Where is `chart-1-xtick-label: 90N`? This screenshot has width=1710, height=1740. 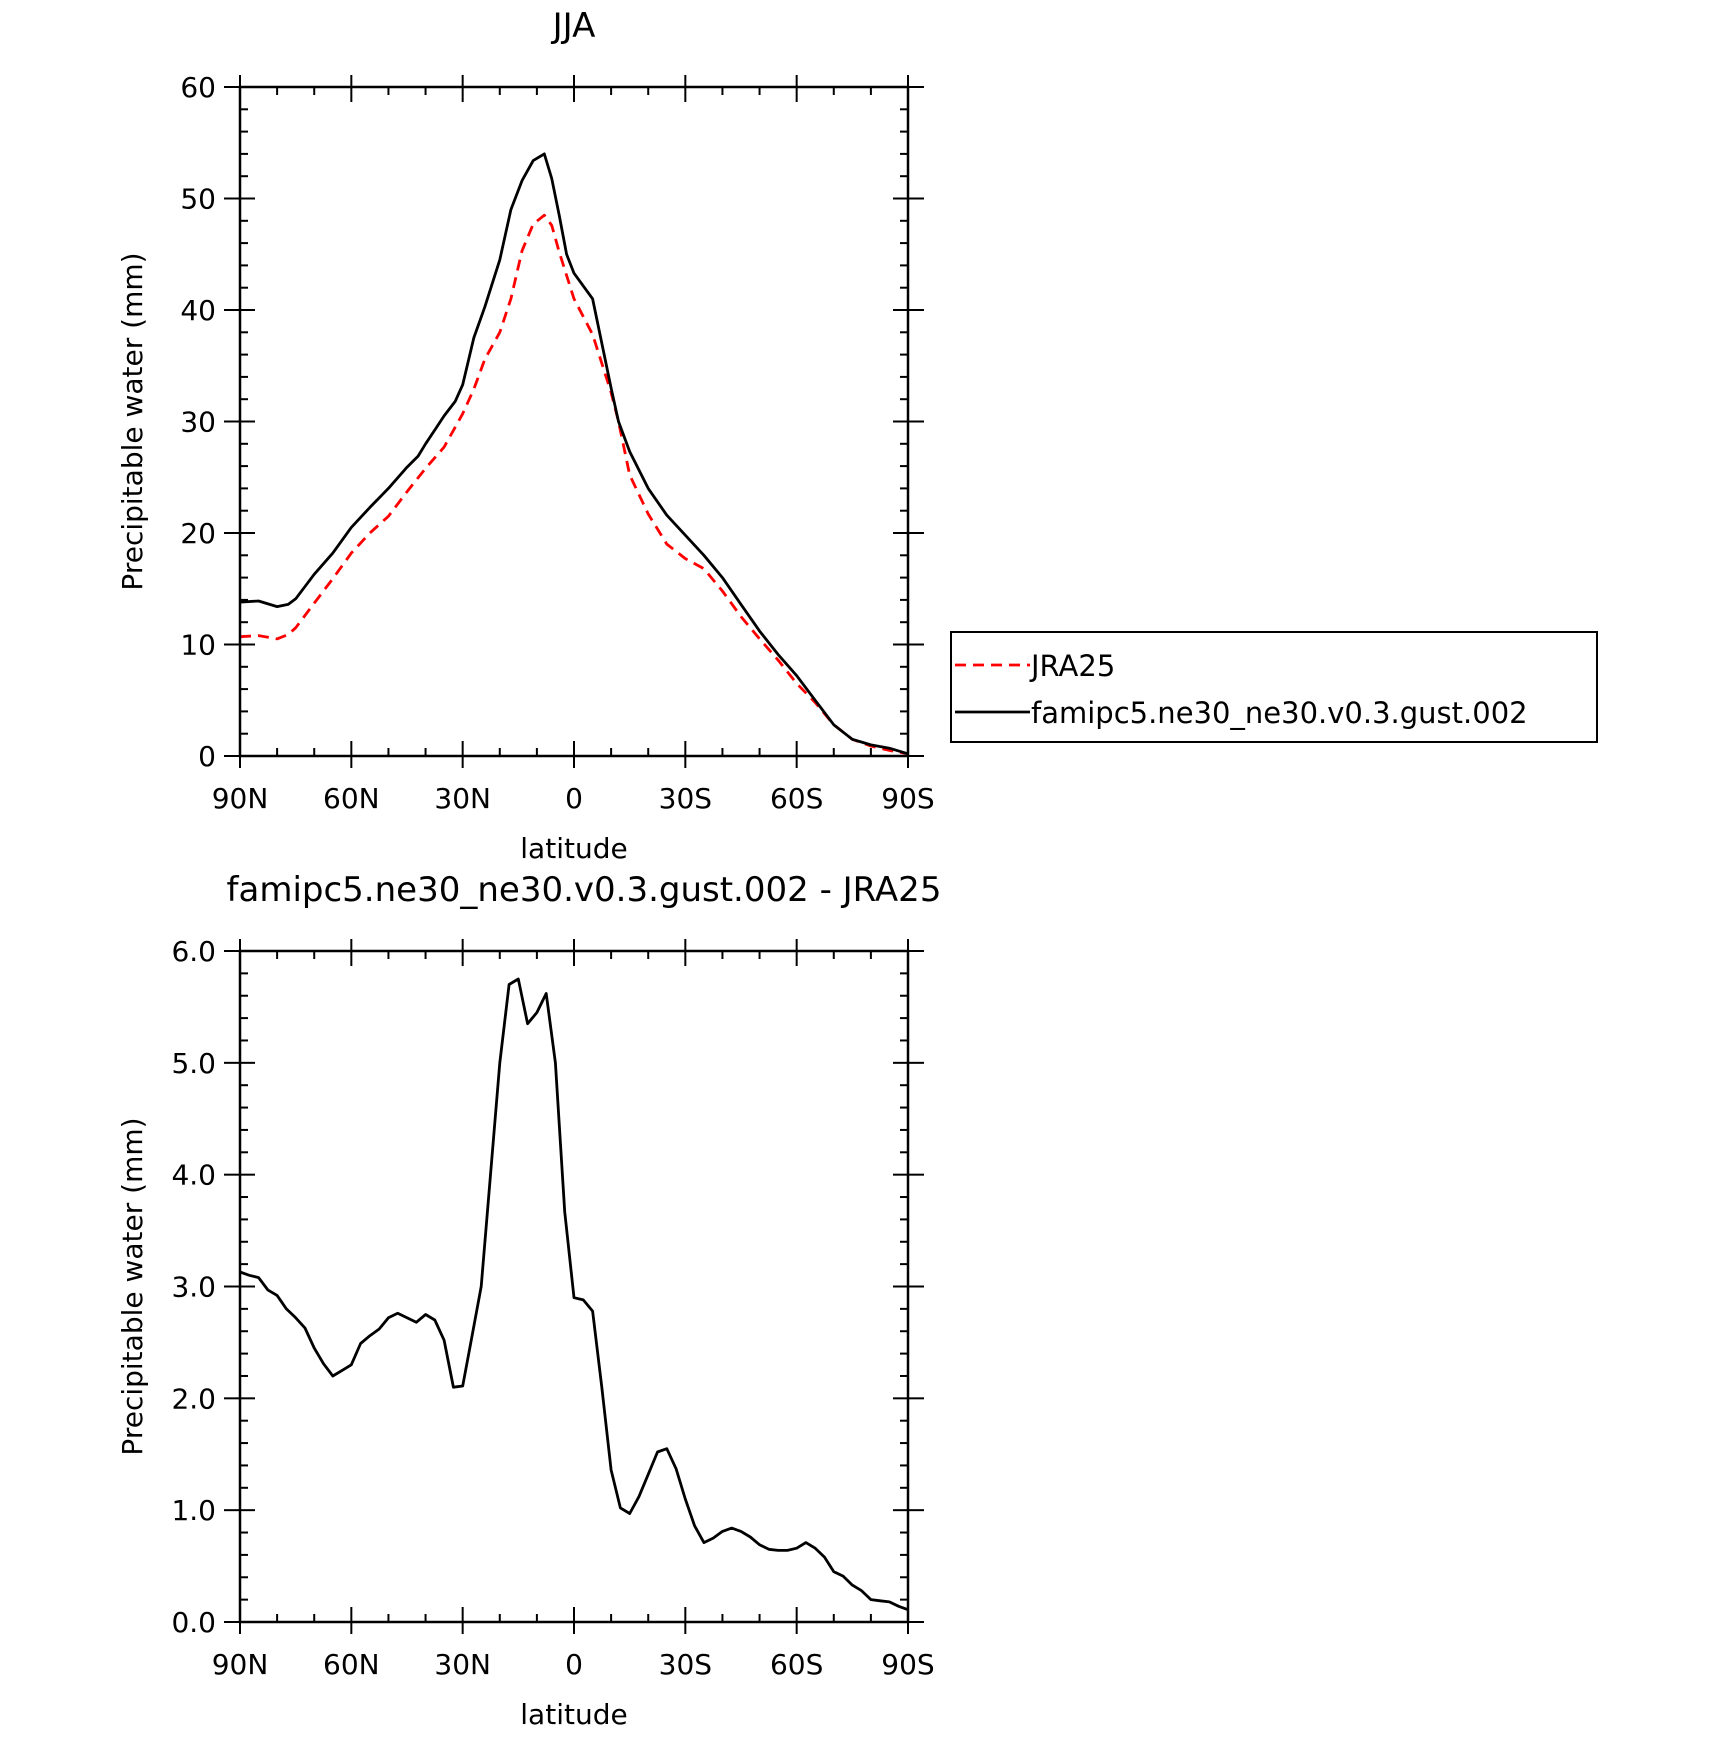
chart-1-xtick-label: 90N is located at coordinates (240, 798).